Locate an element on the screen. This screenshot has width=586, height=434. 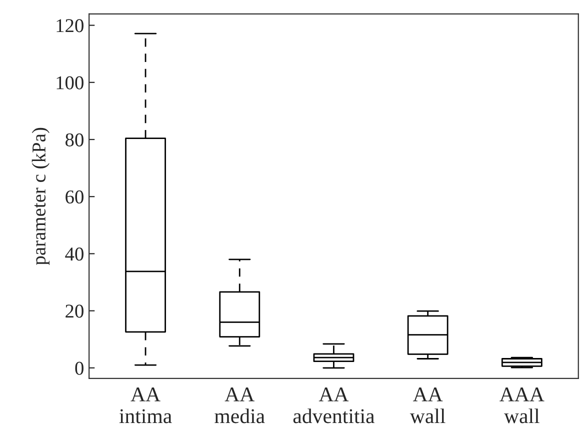
x-tick-label: AA media is located at coordinates (239, 405).